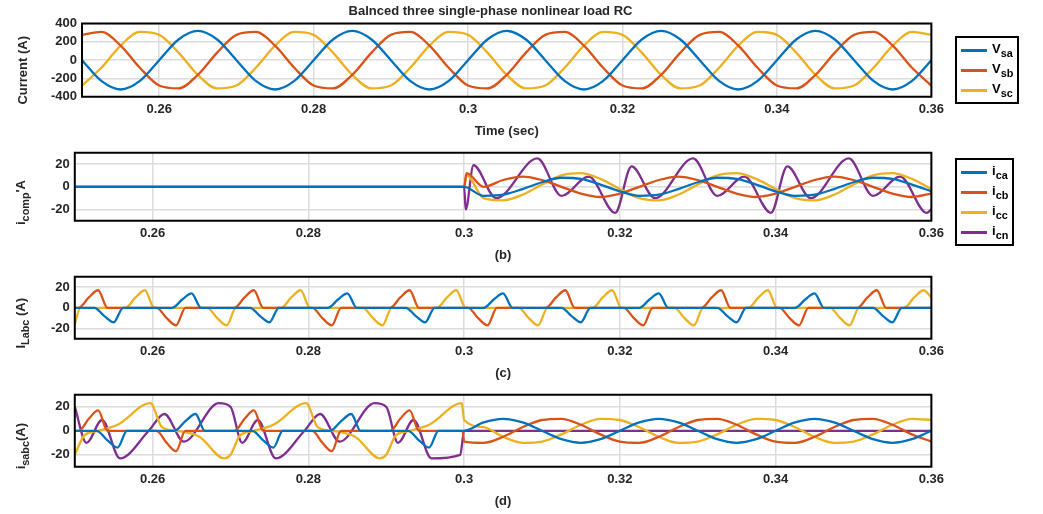 The height and width of the screenshot is (514, 1043). I want to click on y-axis-title: Current (A), so click(22, 70).